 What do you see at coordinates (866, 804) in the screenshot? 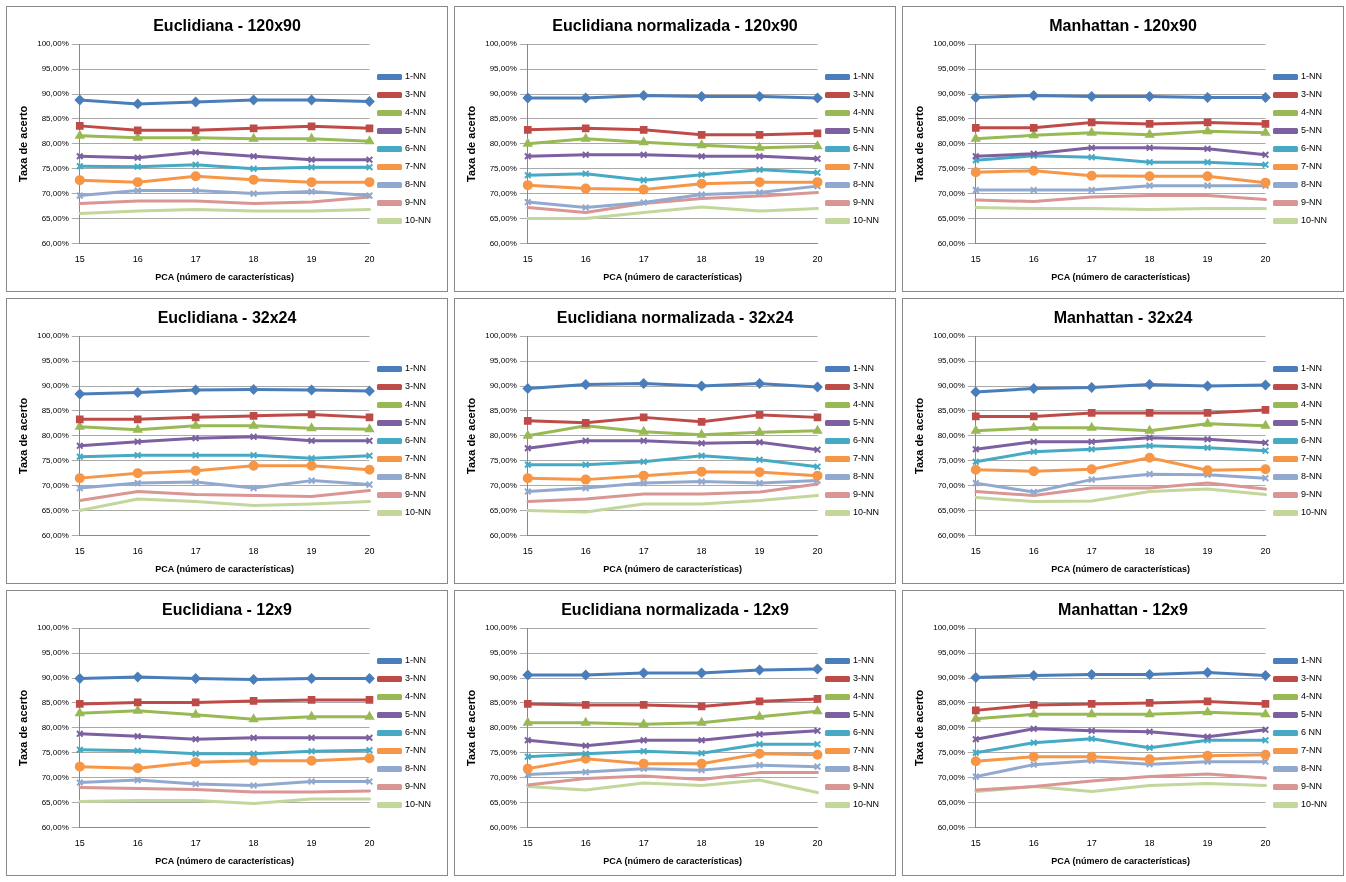
I see `legend-label: 10-NN` at bounding box center [866, 804].